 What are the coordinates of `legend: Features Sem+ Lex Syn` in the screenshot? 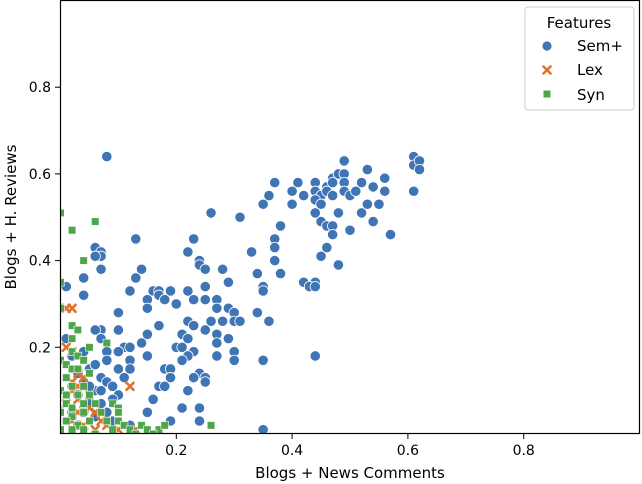 It's located at (579, 58).